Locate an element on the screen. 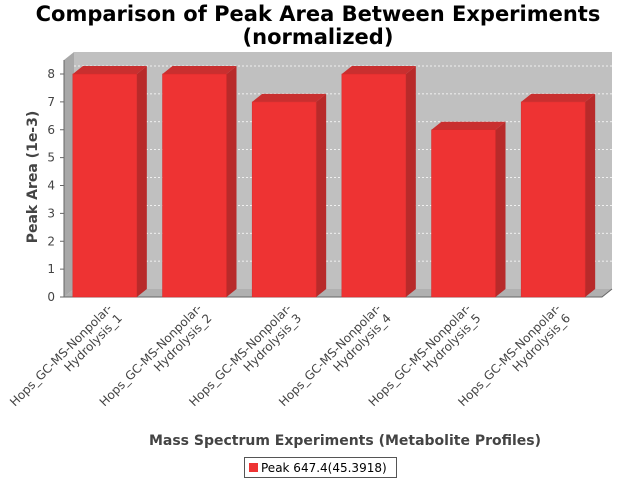 The width and height of the screenshot is (640, 480). y-axis-title: Peak Area (1e-3) is located at coordinates (33, 177).